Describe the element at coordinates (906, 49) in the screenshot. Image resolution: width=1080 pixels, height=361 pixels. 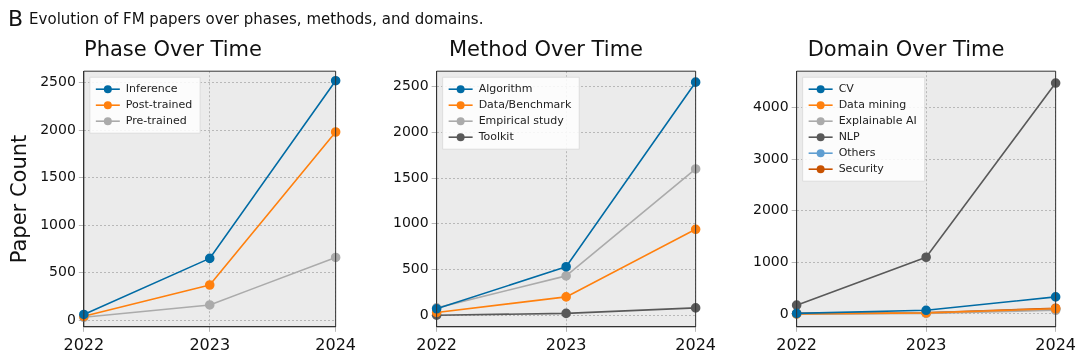
I see `chart-title: Domain Over Time` at that location.